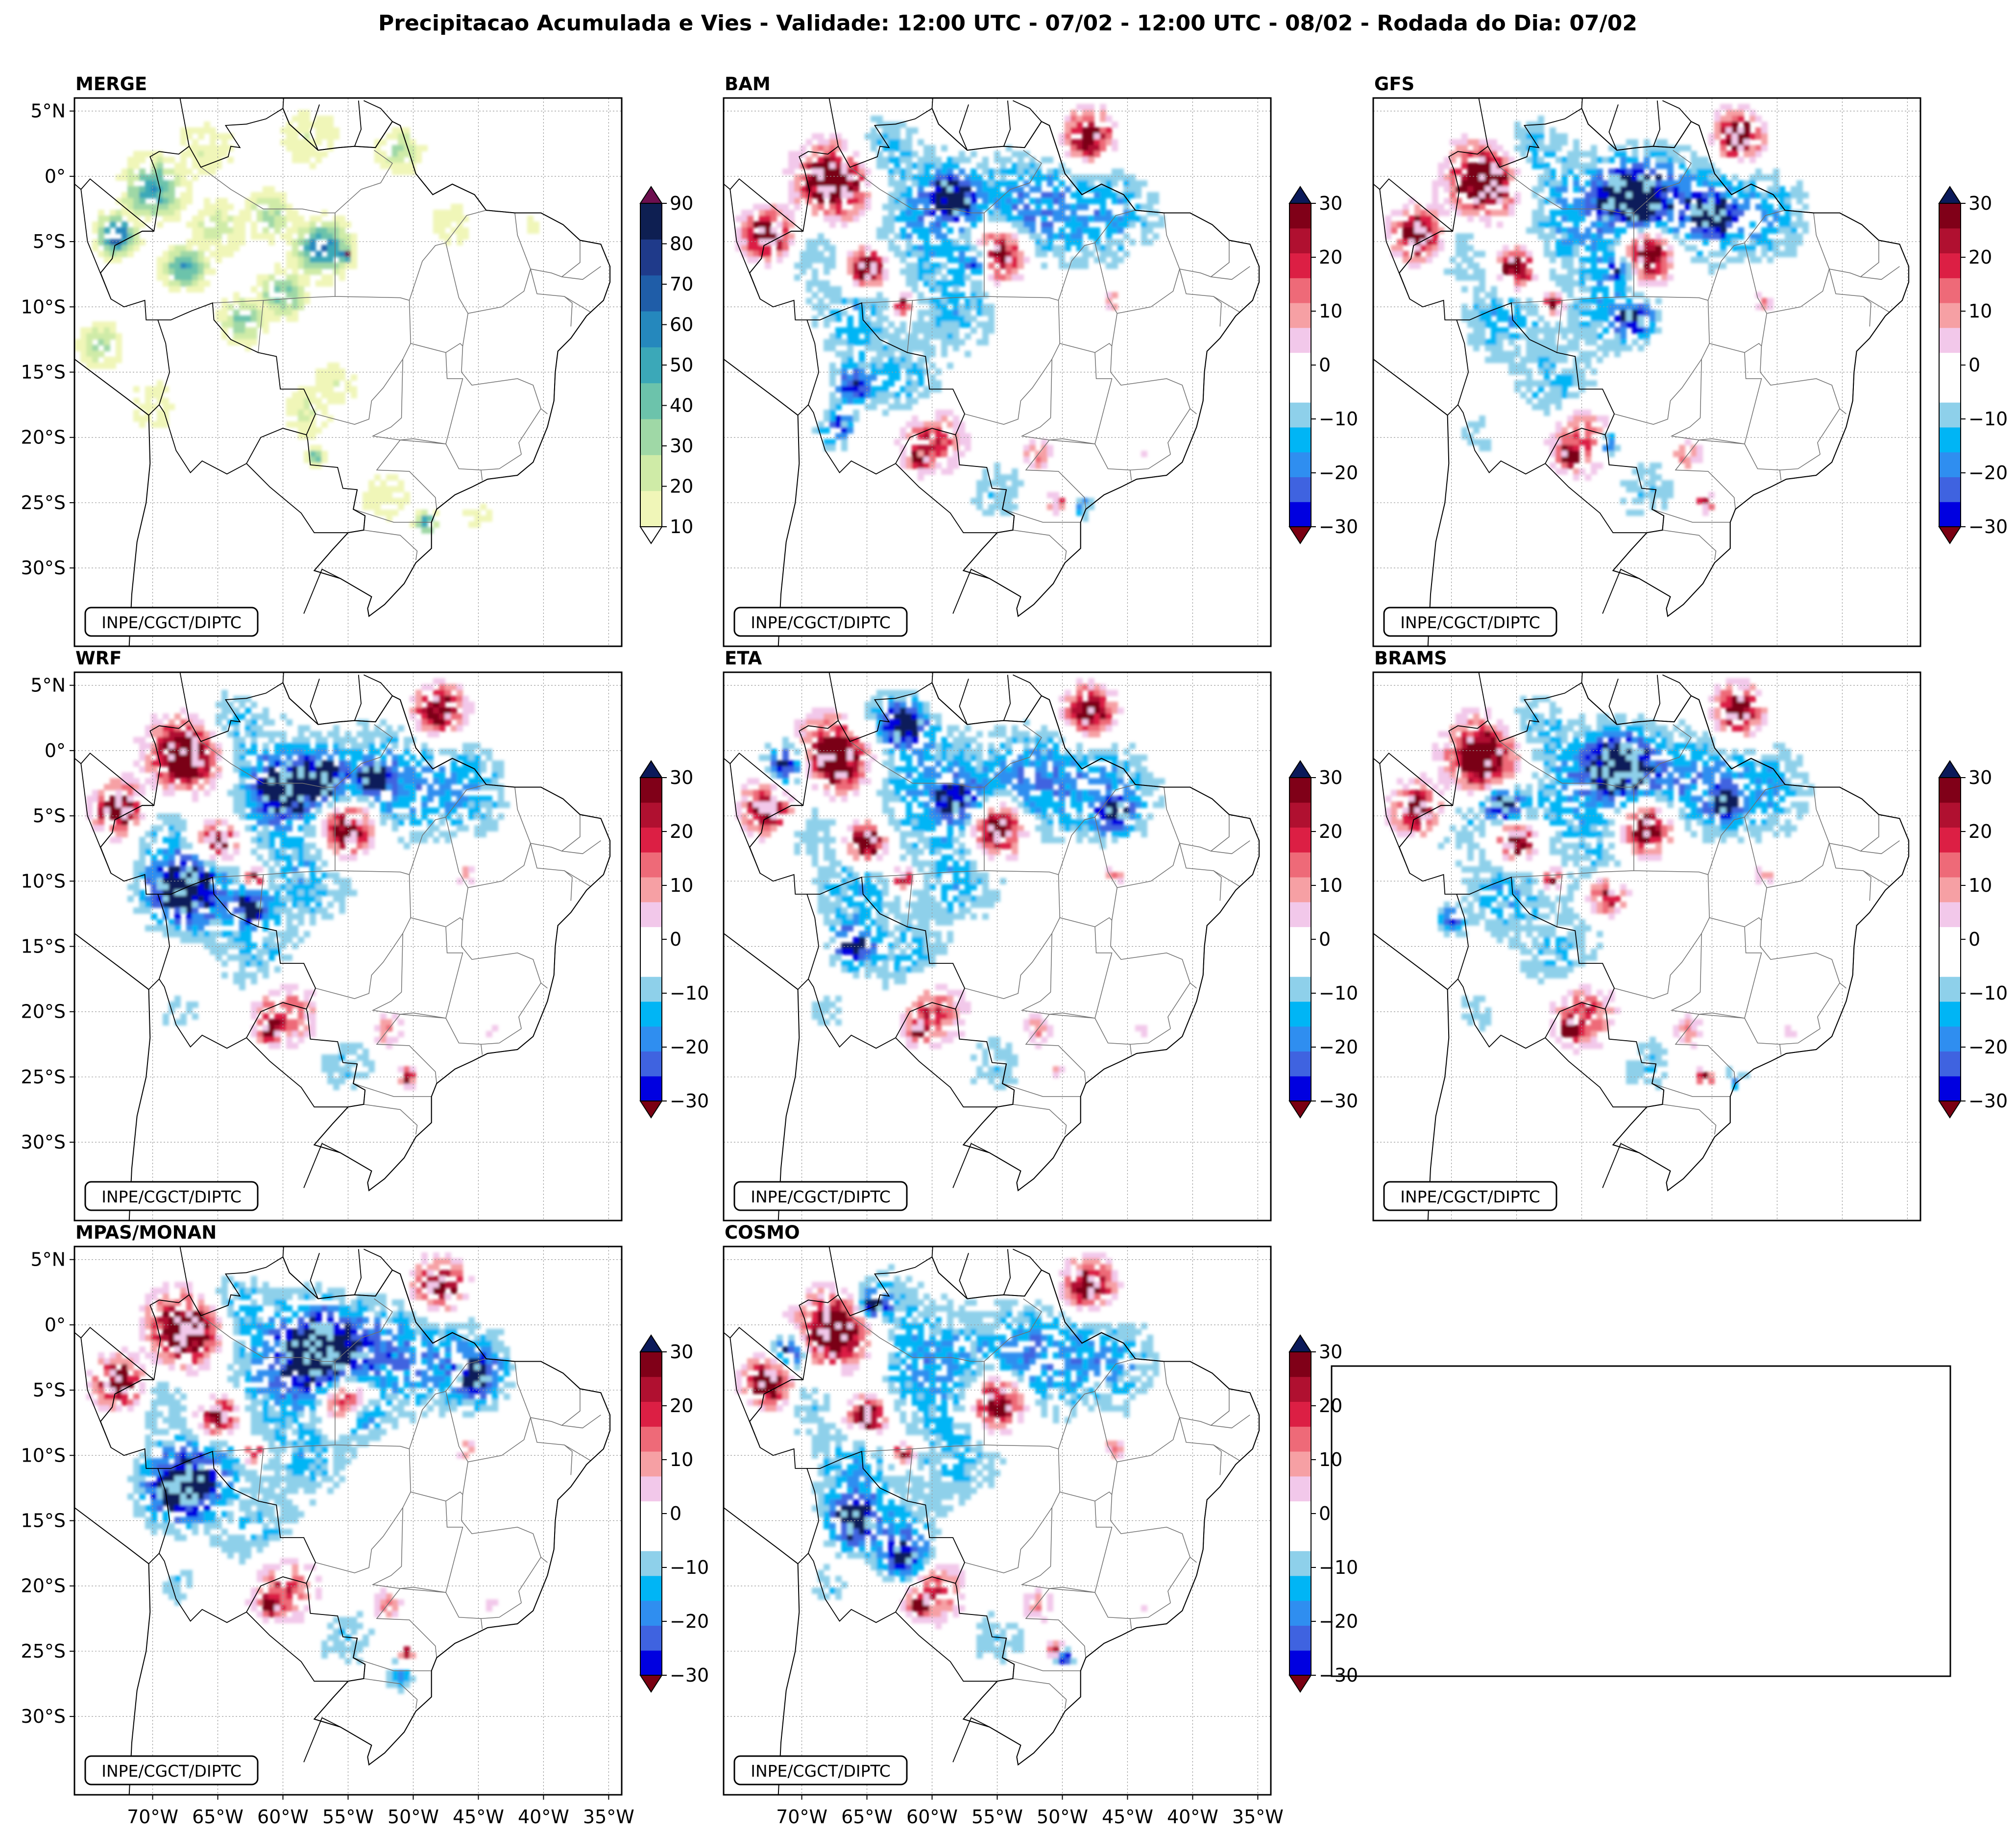  Describe the element at coordinates (1192, 1817) in the screenshot. I see `lon-tick-label: 40°W` at that location.